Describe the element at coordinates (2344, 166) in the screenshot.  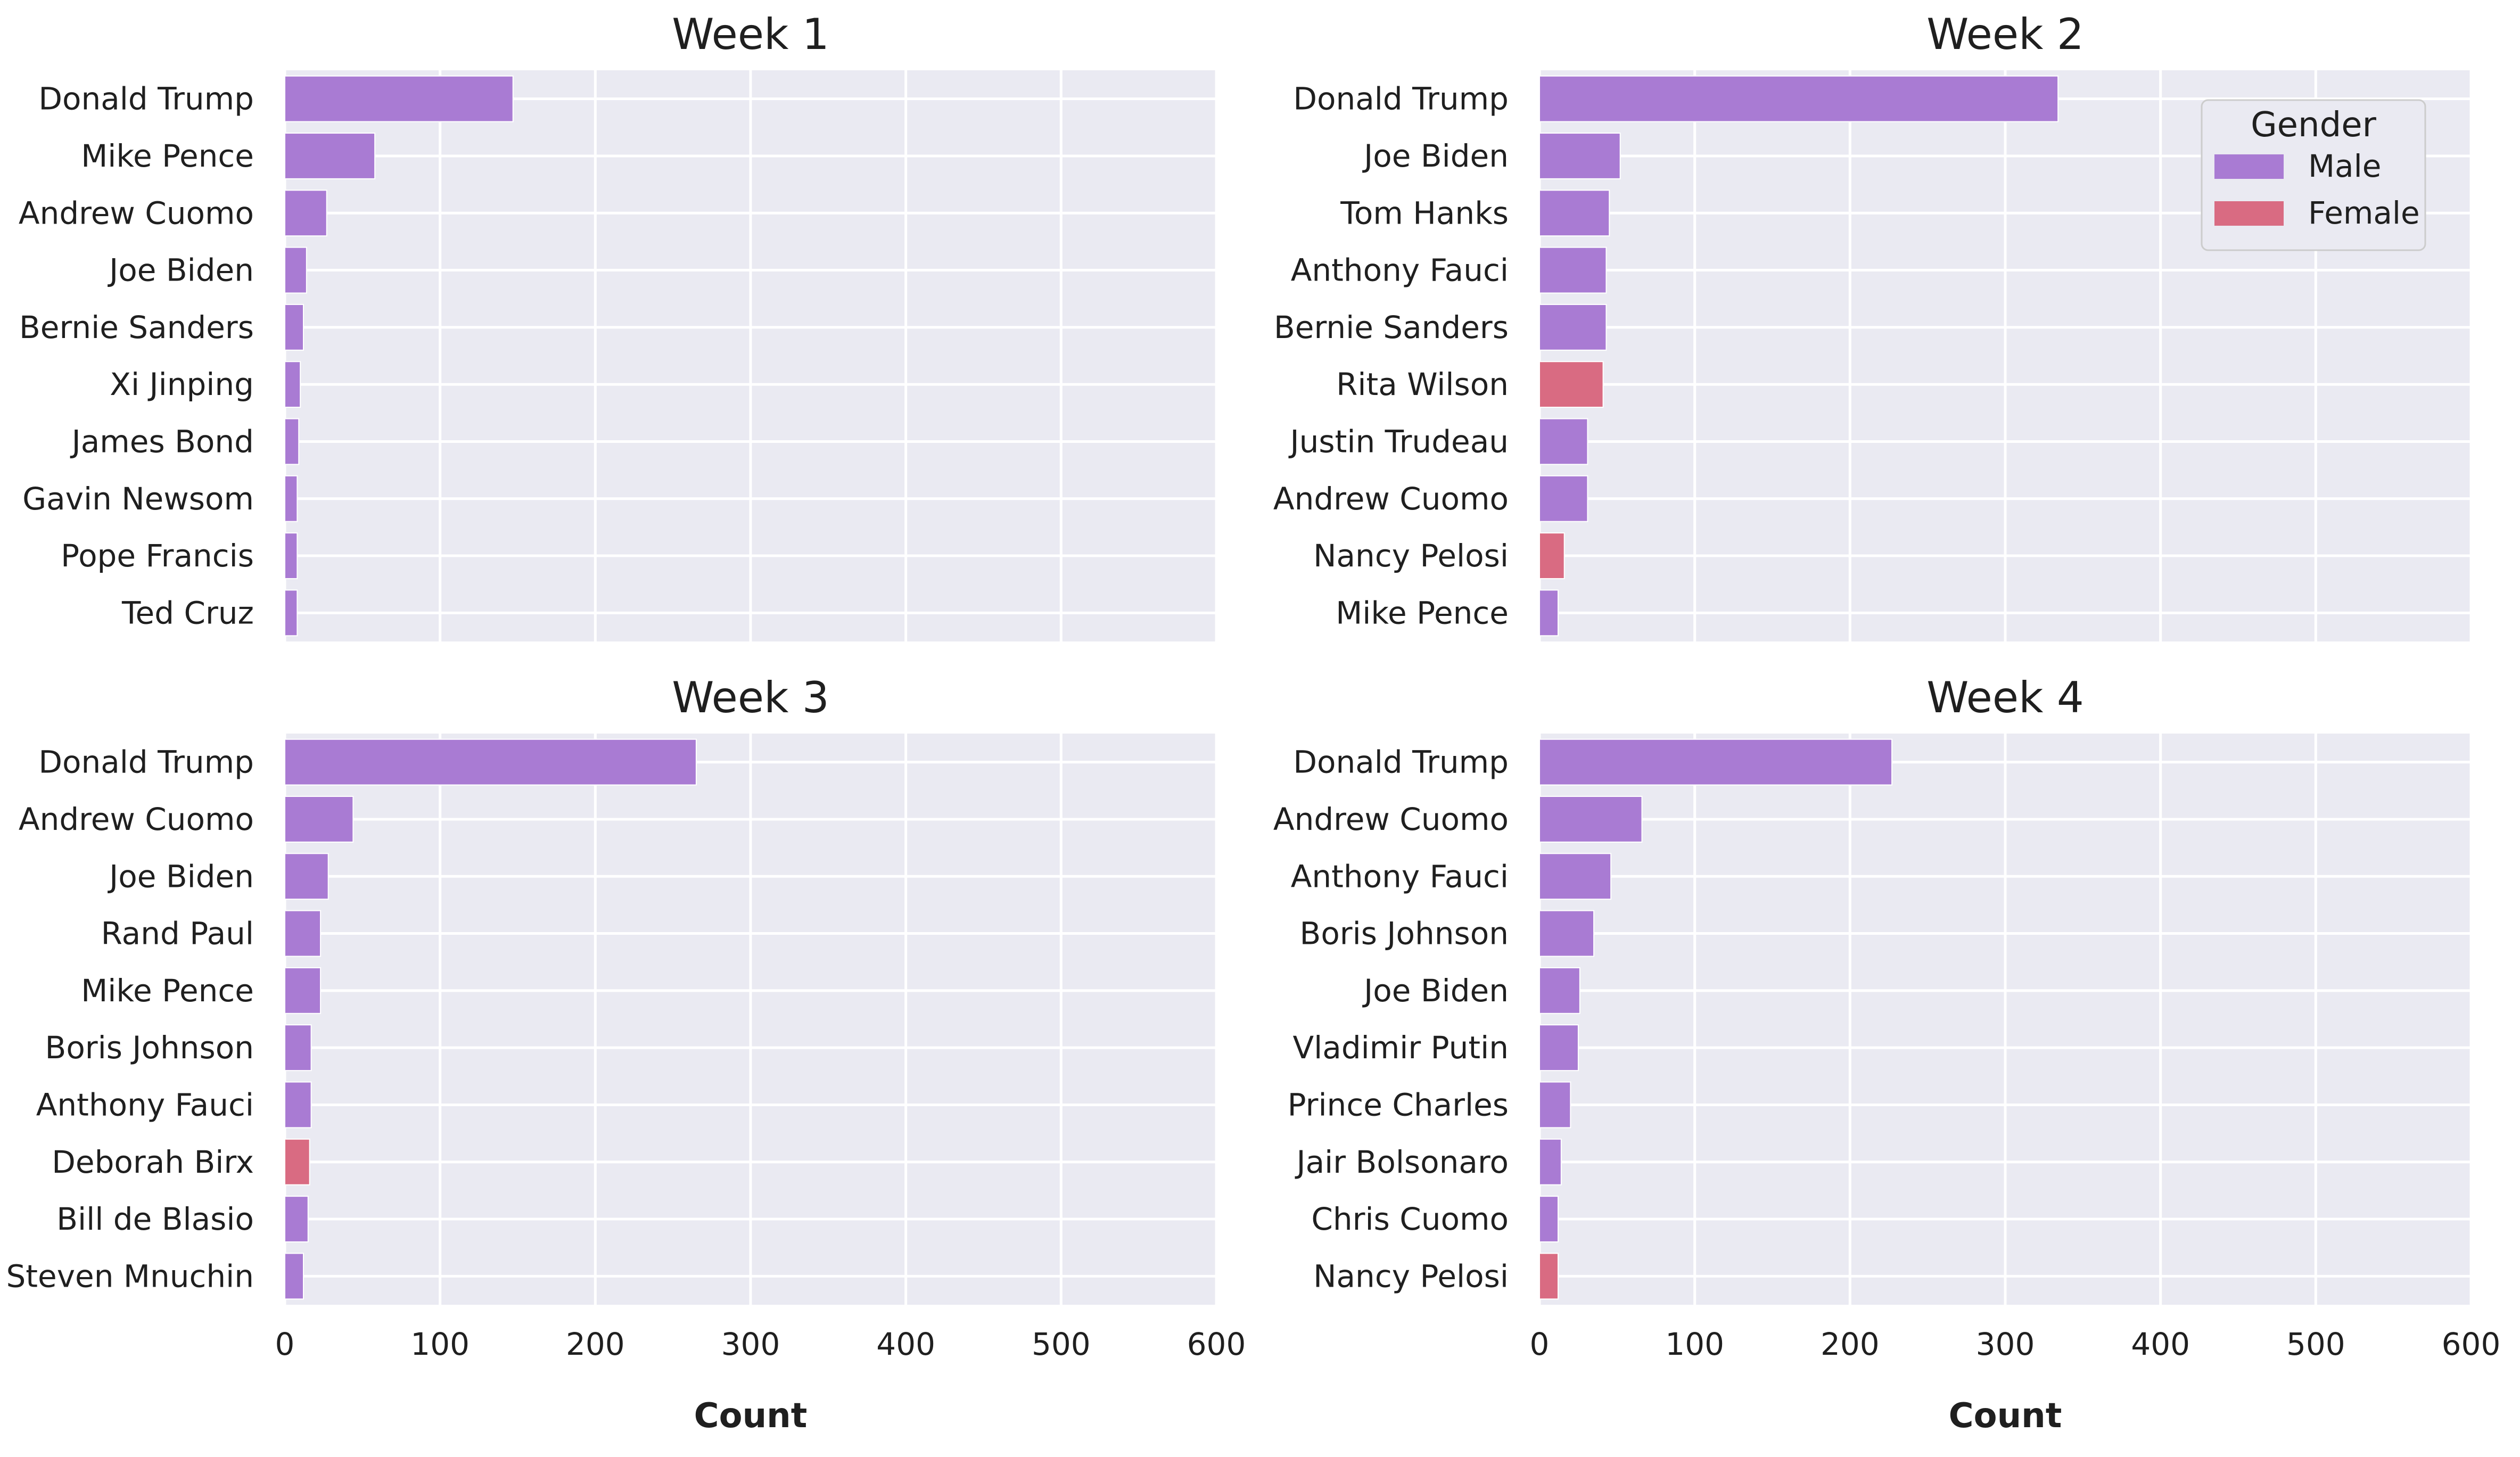
I see `legend-label-male: Male` at that location.